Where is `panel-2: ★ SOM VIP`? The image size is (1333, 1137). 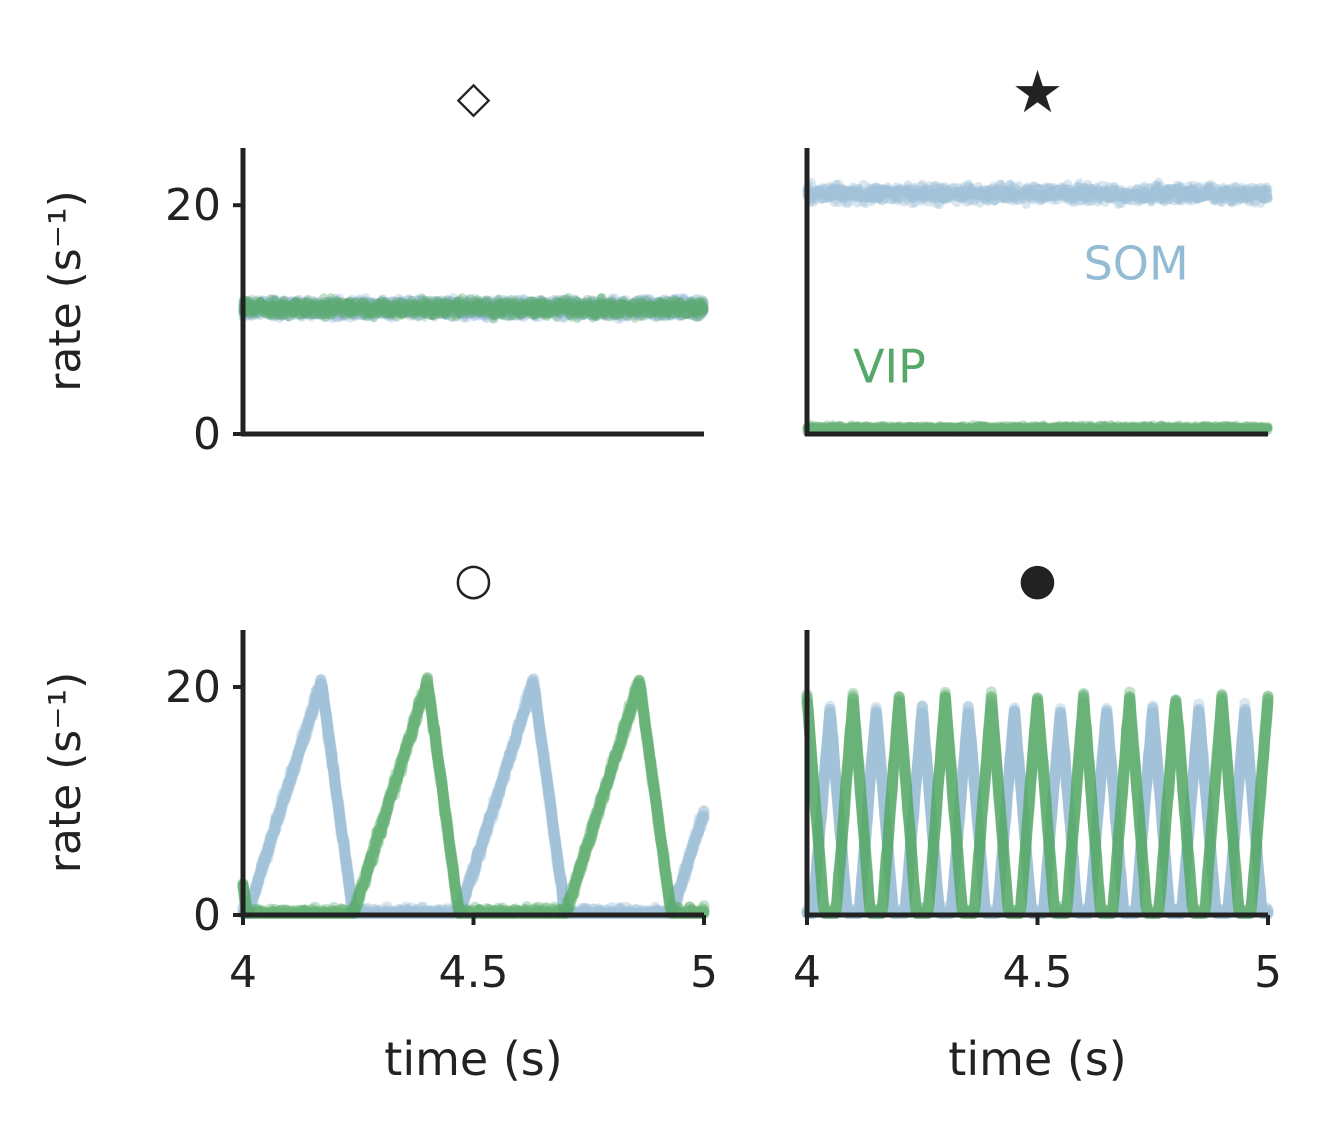 panel-2: ★ SOM VIP is located at coordinates (1037, 247).